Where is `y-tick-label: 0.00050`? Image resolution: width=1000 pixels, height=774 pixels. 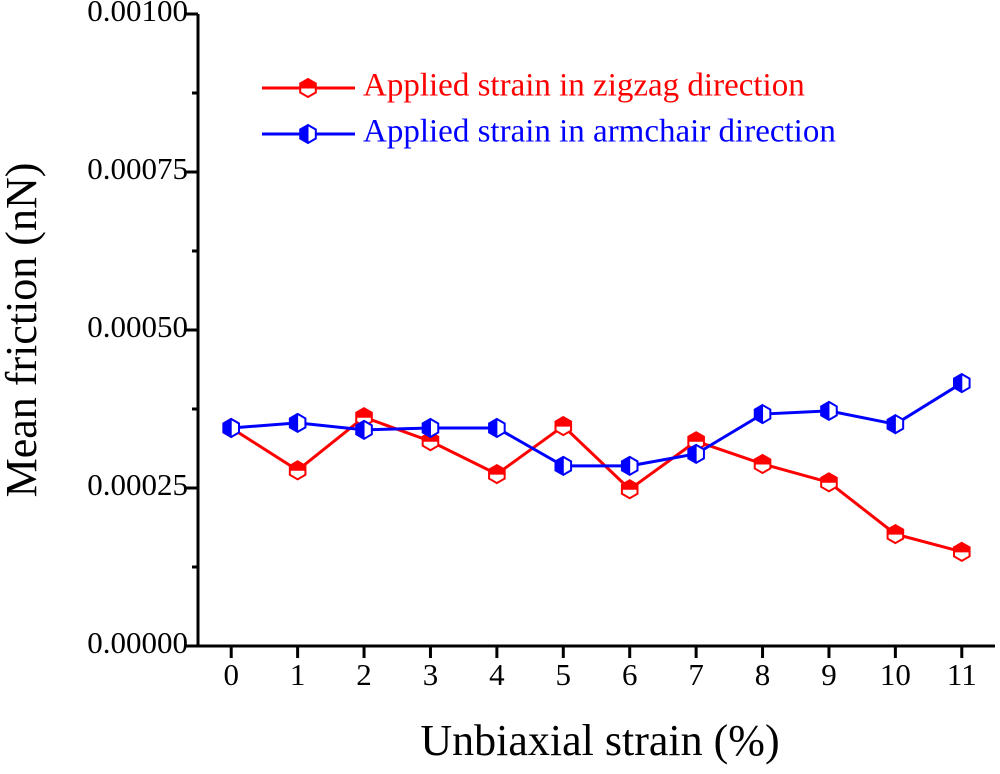
y-tick-label: 0.00050 is located at coordinates (137, 326).